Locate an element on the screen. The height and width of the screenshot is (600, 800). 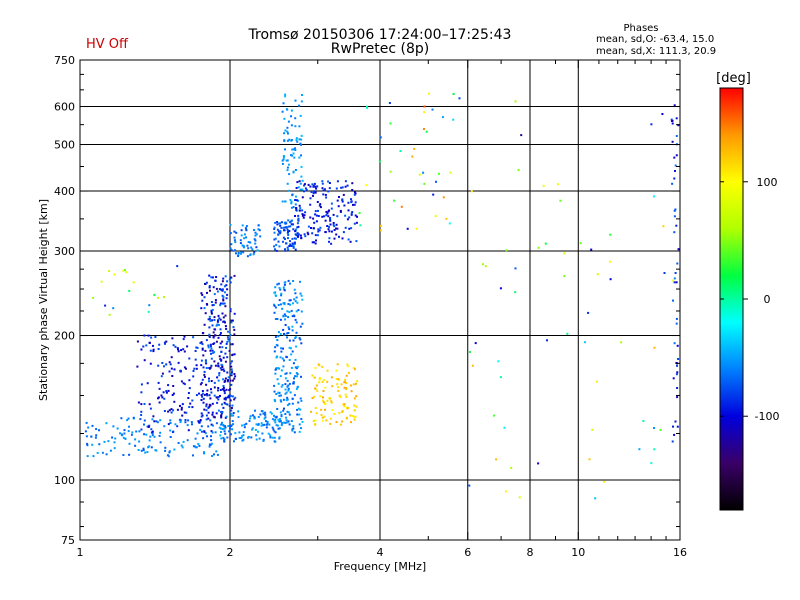
phases-heading: Phases is located at coordinates (641, 28).